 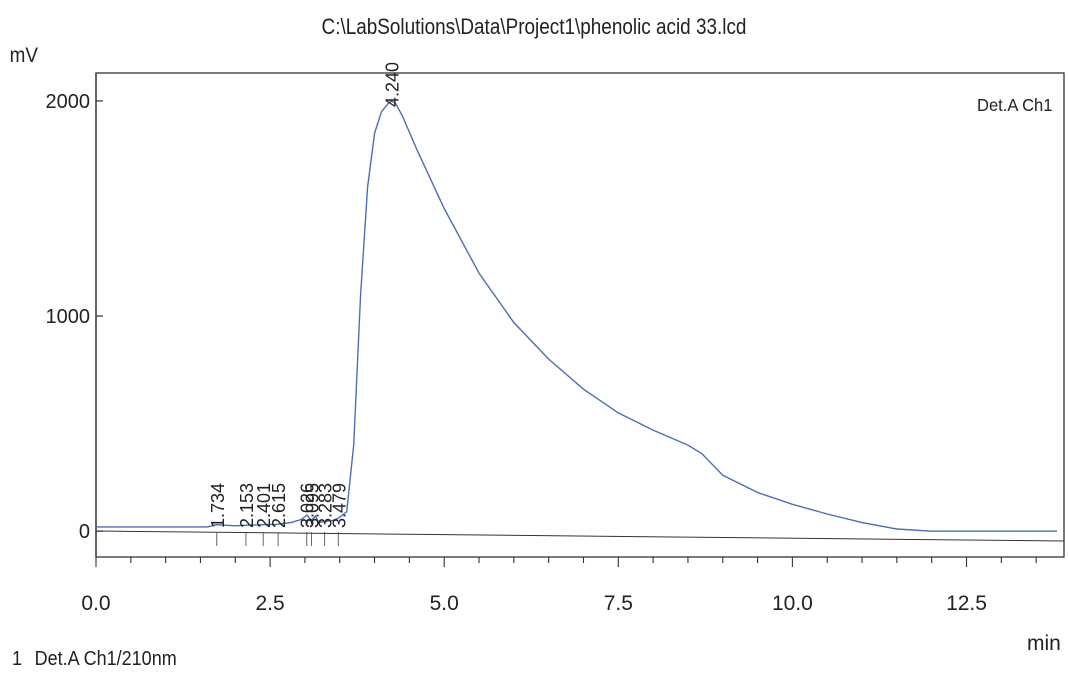 What do you see at coordinates (313, 505) in the screenshot?
I see `peak-label: 3.095` at bounding box center [313, 505].